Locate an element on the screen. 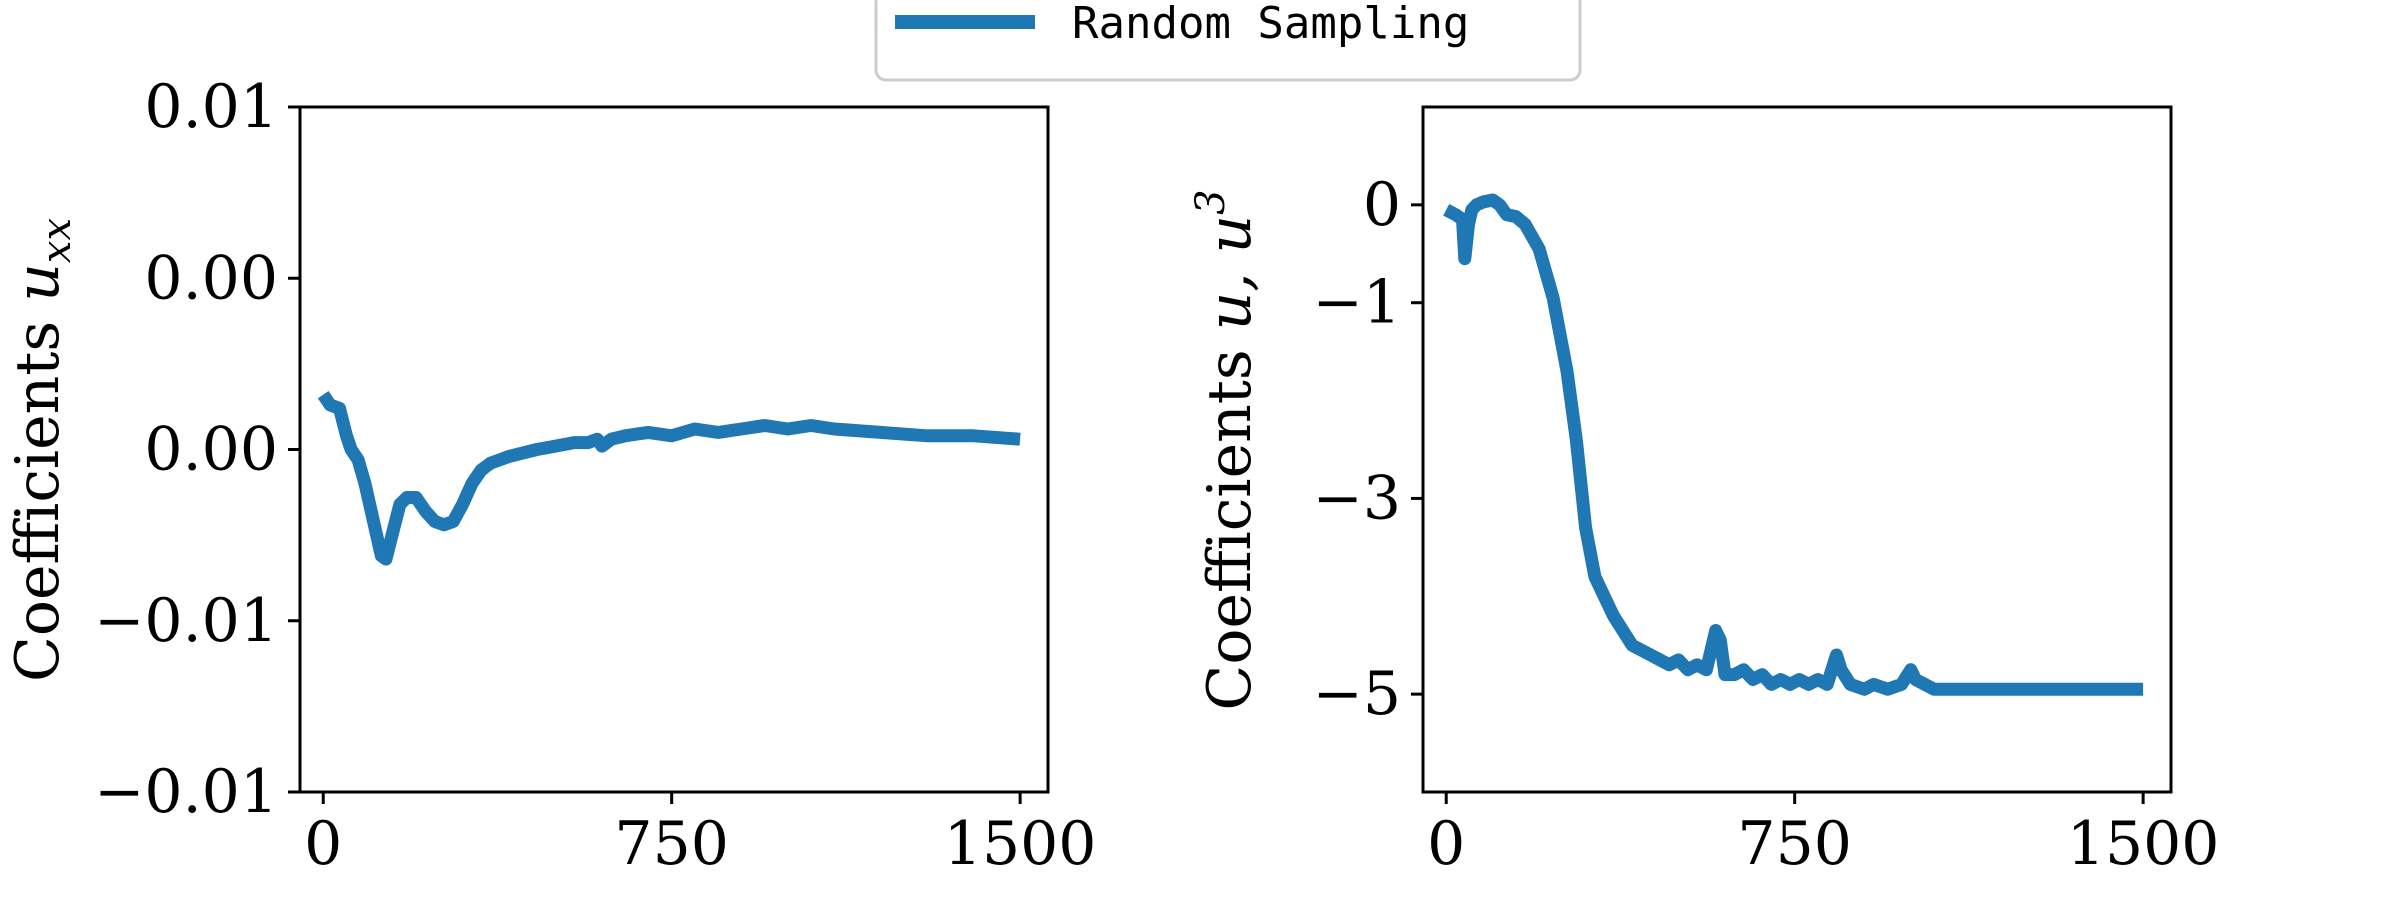  right-x-ticks: 0 750 1500 is located at coordinates (1823, 835).